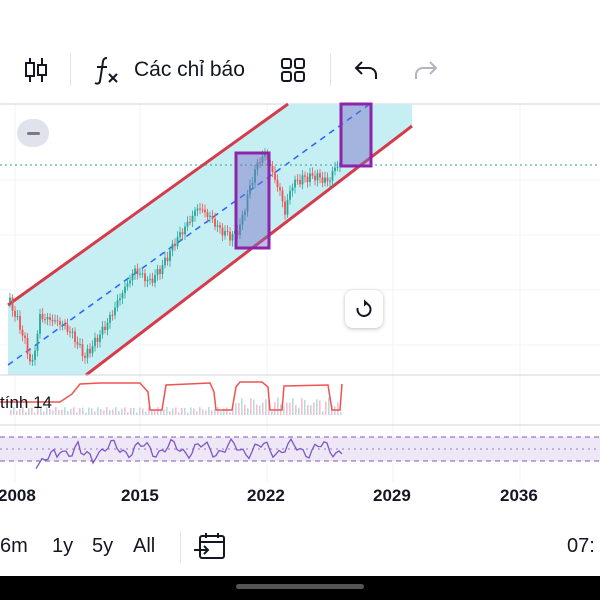  What do you see at coordinates (293, 70) in the screenshot?
I see `layout-grid-icon` at bounding box center [293, 70].